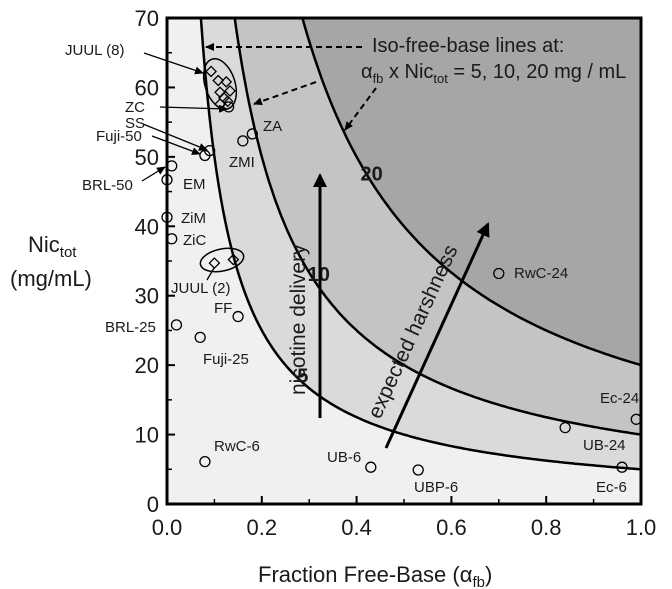 The height and width of the screenshot is (589, 672). Describe the element at coordinates (107, 185) in the screenshot. I see `label-brl50: BRL-50` at that location.